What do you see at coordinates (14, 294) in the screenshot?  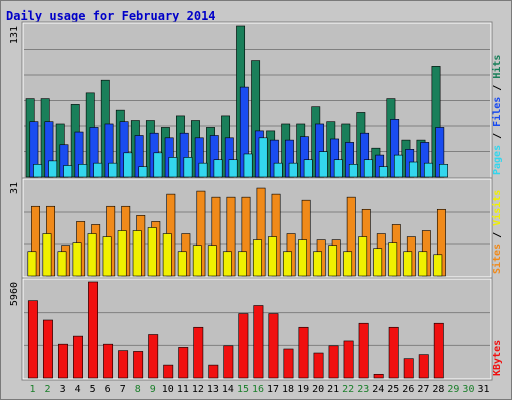 I see `y-max-label: 5960` at bounding box center [14, 294].